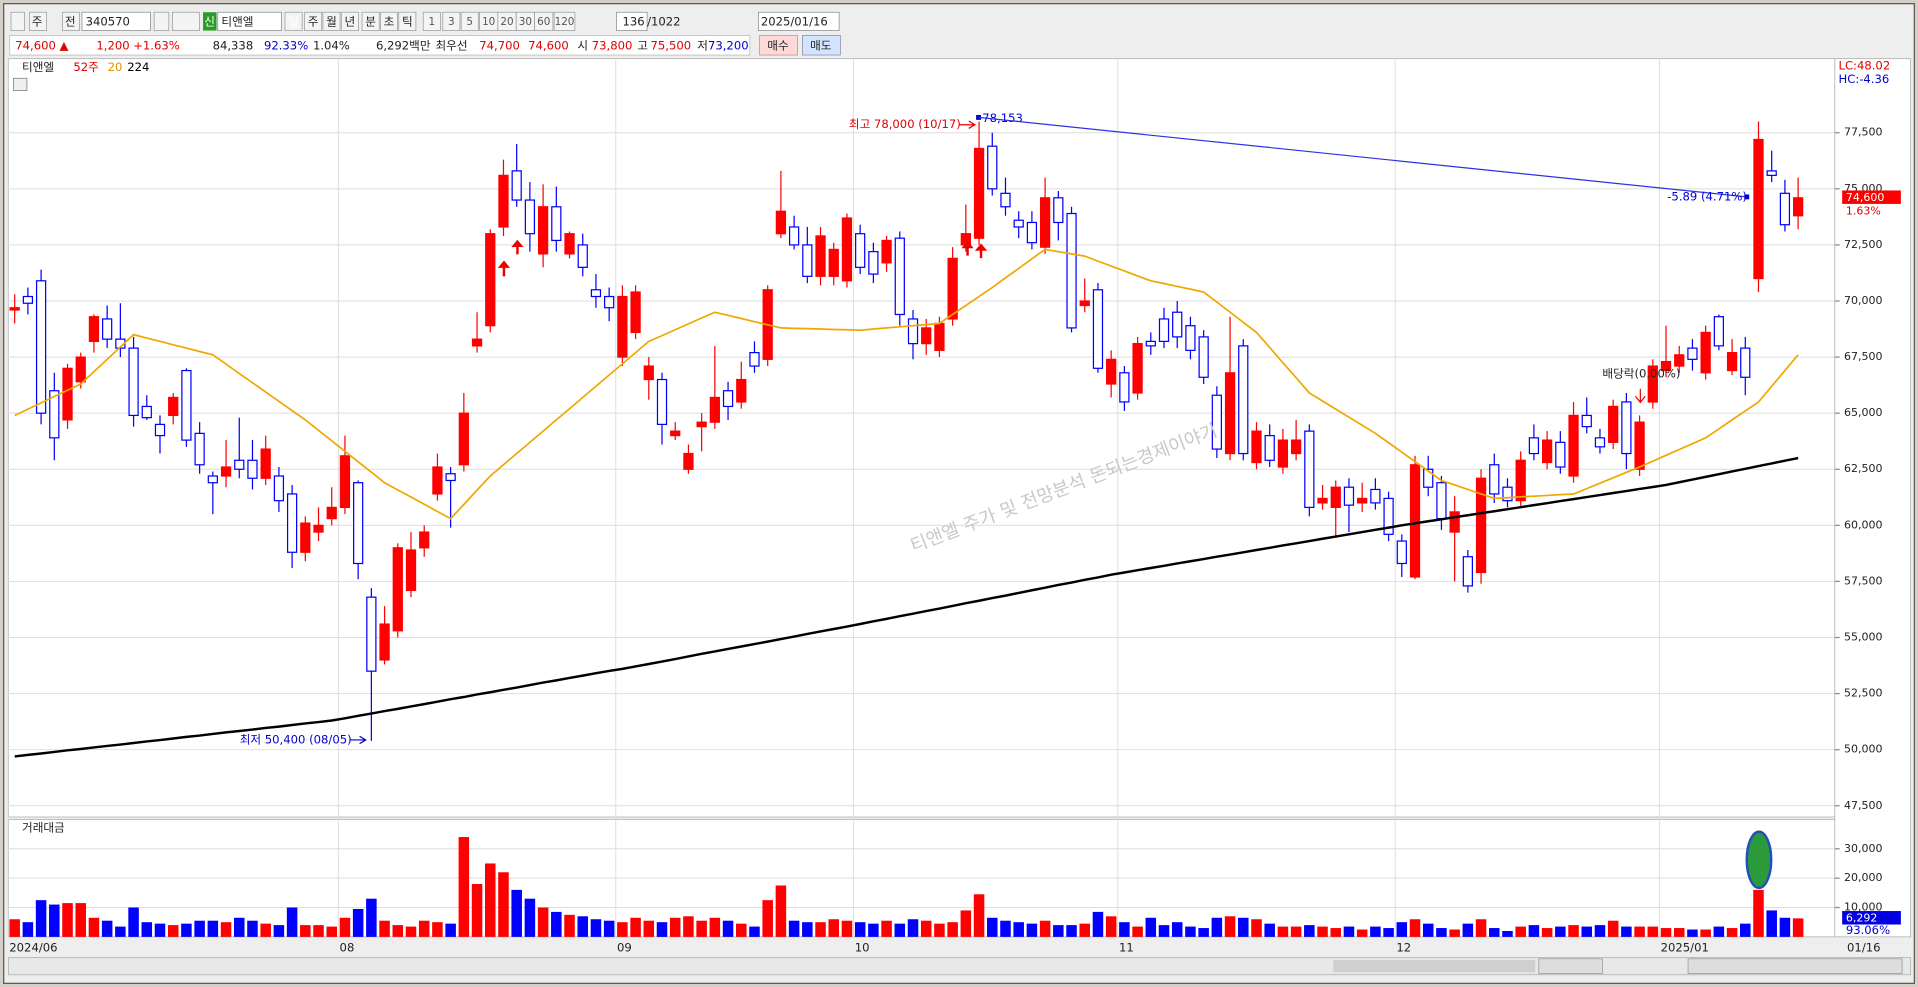  I want to click on trend-line, so click(1362, 157).